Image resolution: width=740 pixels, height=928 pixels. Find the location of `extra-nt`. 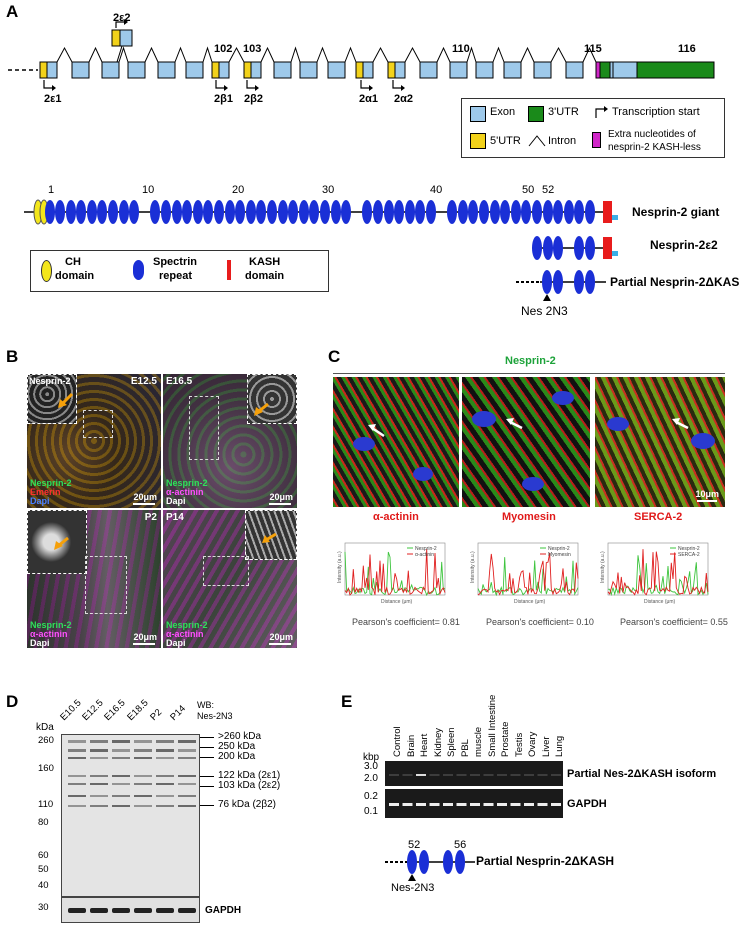

extra-nt is located at coordinates (598, 70).